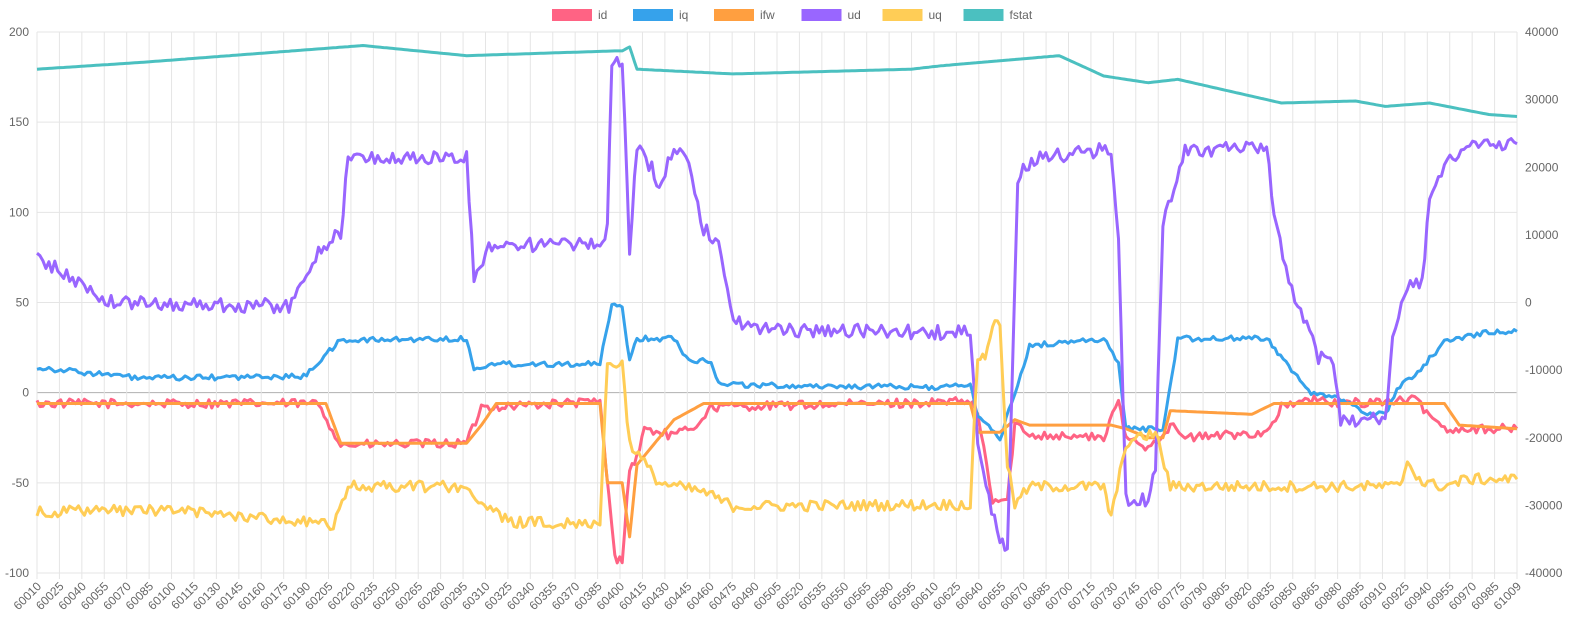 This screenshot has width=1584, height=633. Describe the element at coordinates (1544, 370) in the screenshot. I see `y-right-tick-label: -10000` at that location.